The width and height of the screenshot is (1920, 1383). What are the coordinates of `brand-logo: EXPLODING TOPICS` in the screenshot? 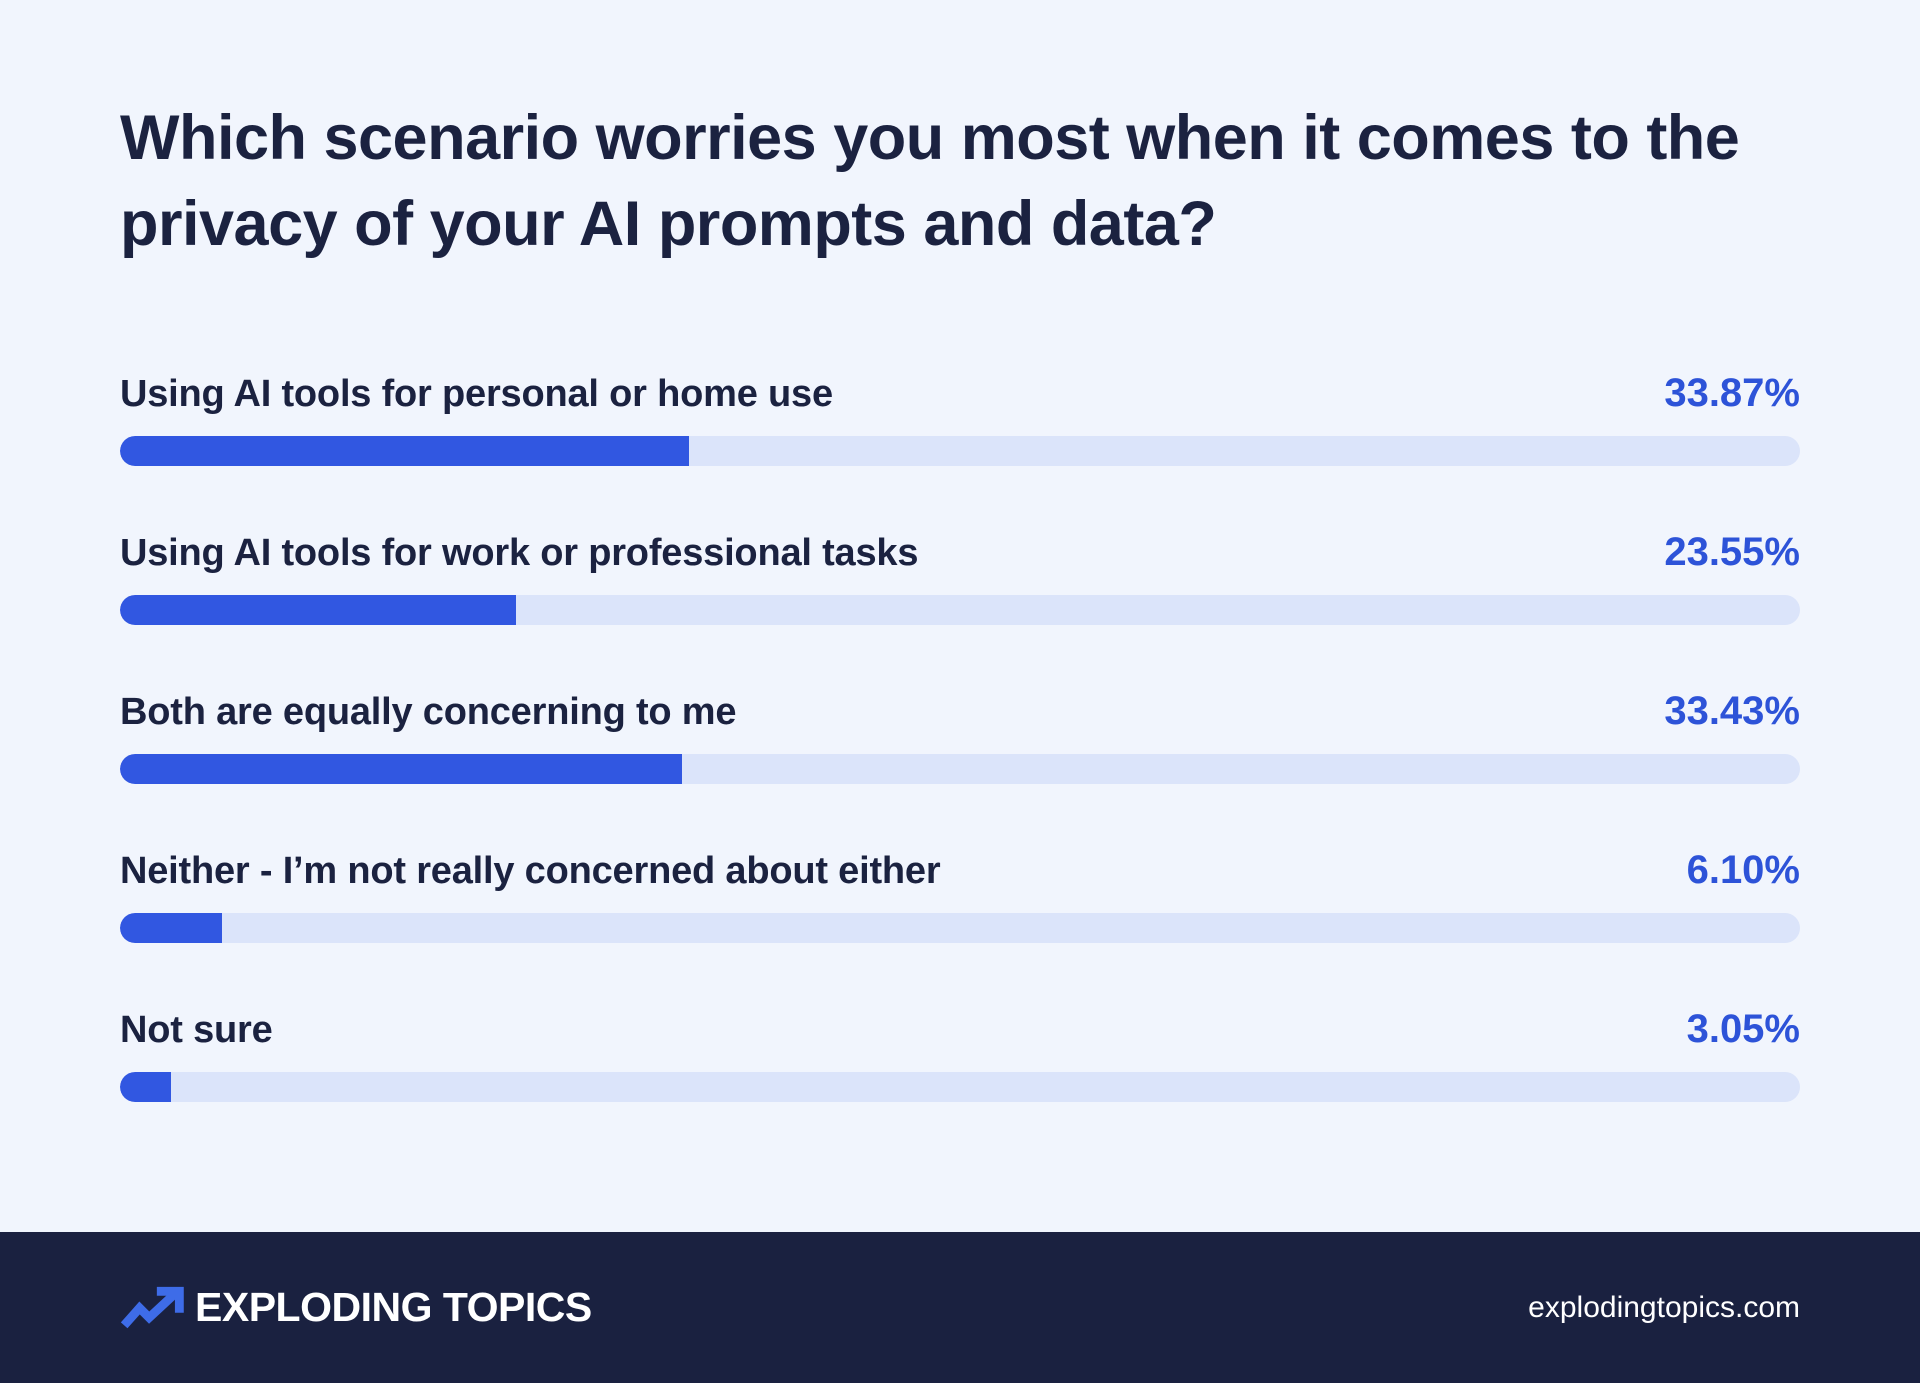 It's located at (356, 1308).